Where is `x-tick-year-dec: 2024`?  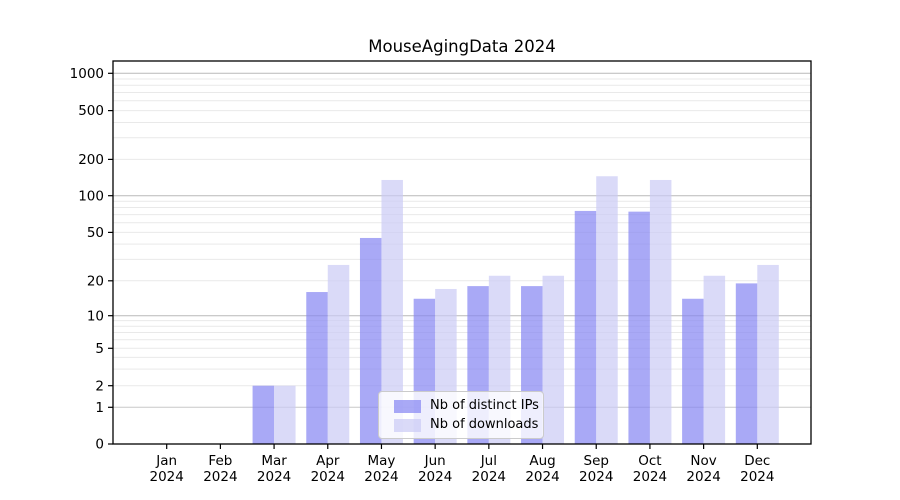
x-tick-year-dec: 2024 is located at coordinates (757, 477).